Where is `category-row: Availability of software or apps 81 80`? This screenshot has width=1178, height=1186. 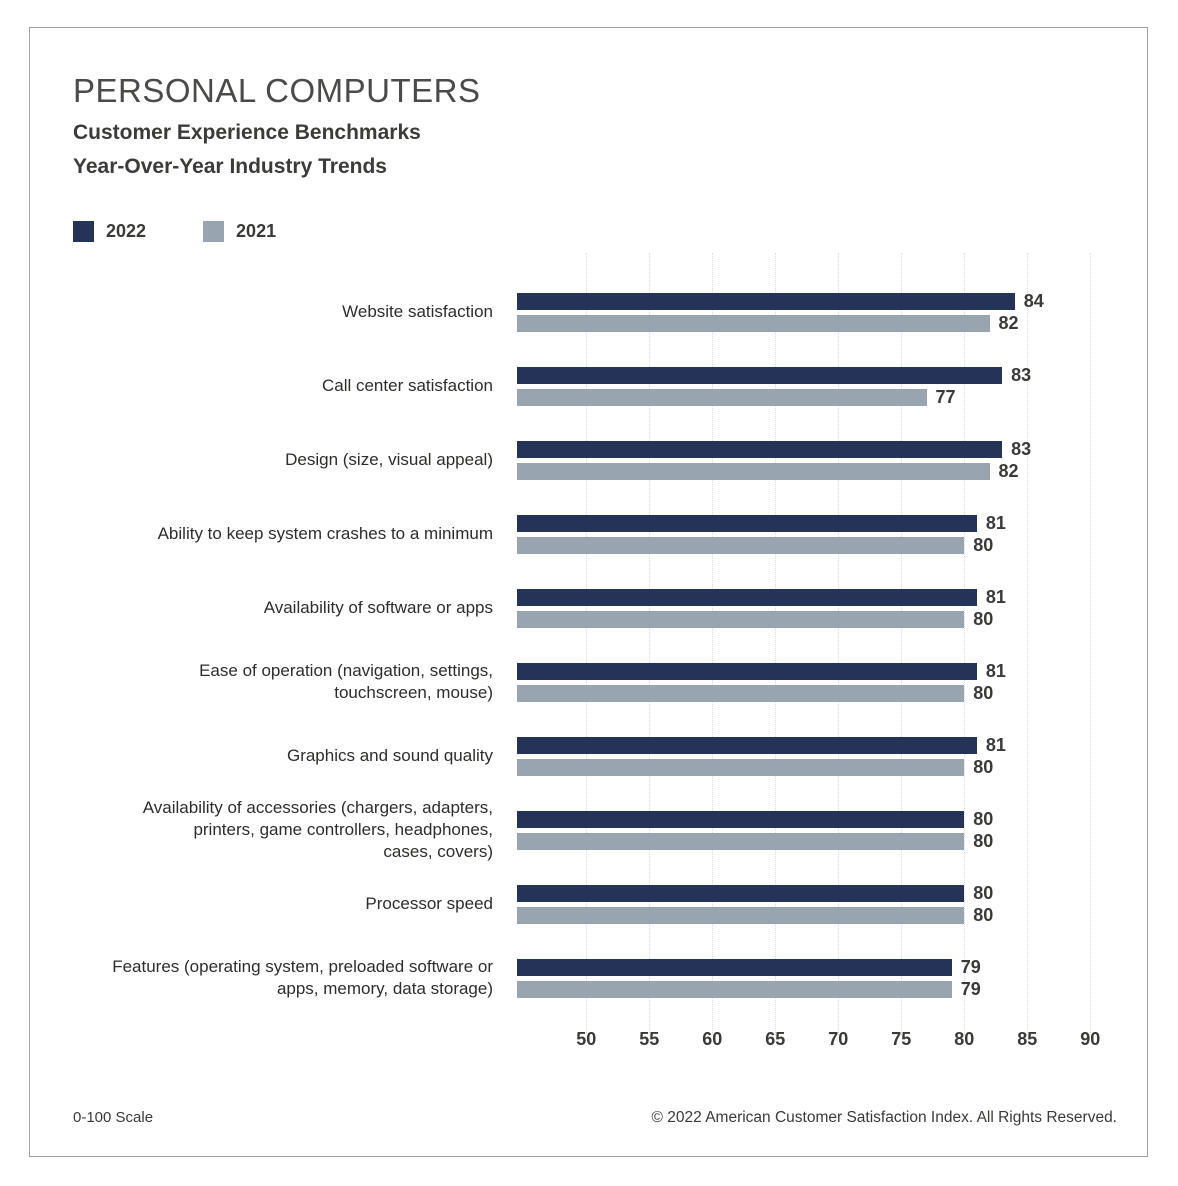
category-row: Availability of software or apps 81 80 is located at coordinates (610, 608).